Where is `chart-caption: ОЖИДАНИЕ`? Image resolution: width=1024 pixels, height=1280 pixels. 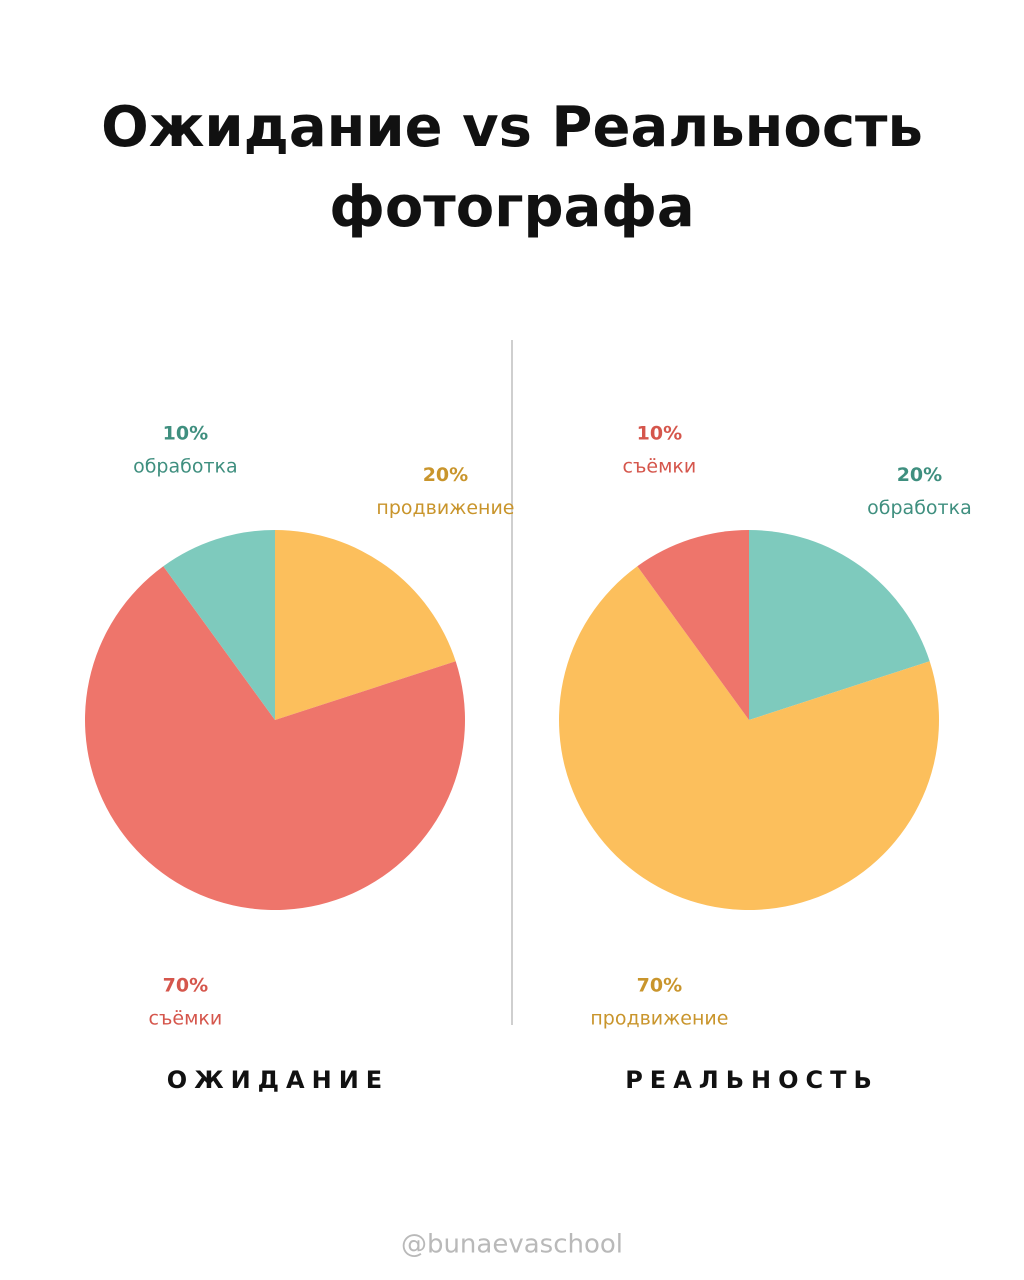 chart-caption: ОЖИДАНИЕ is located at coordinates (278, 1080).